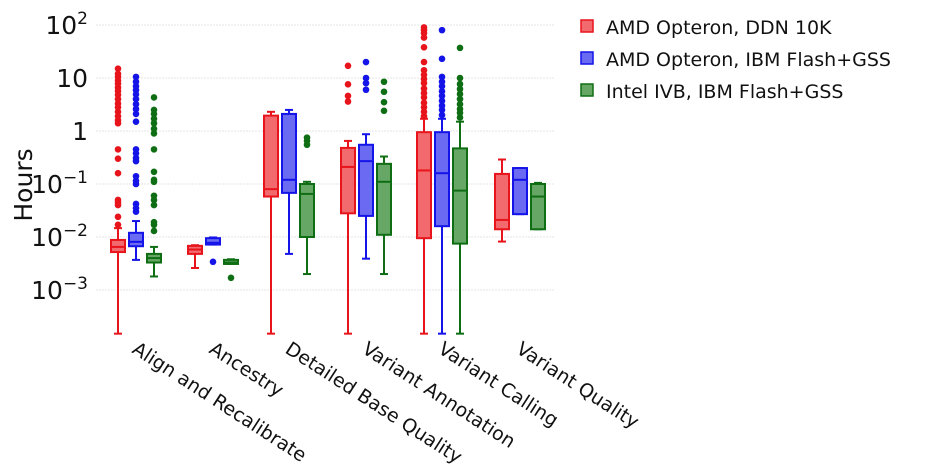  I want to click on y-axis-ticks: 10² 10 1 10⁻¹ 10⁻² 10⁻³, so click(59, 157).